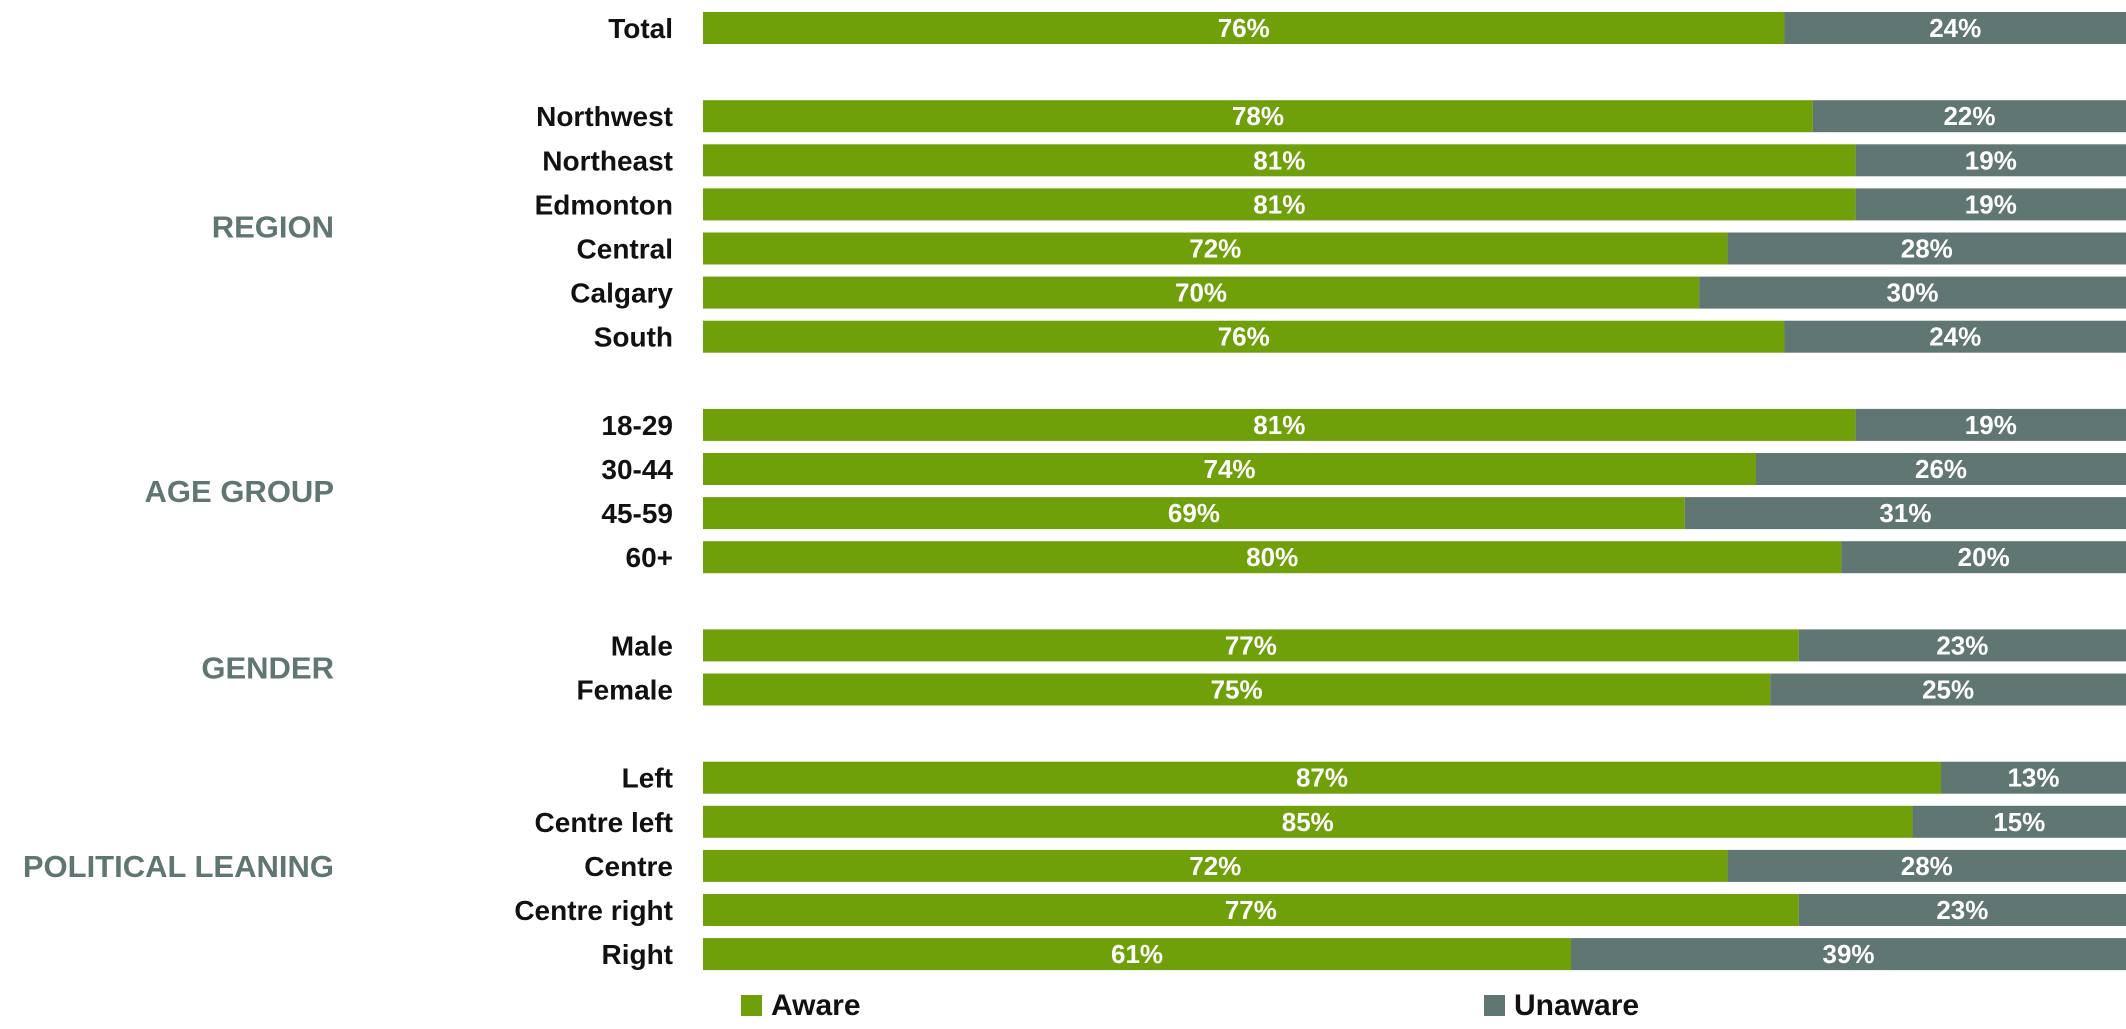  I want to click on data-label-unaware-edmonton: 19%, so click(1991, 204).